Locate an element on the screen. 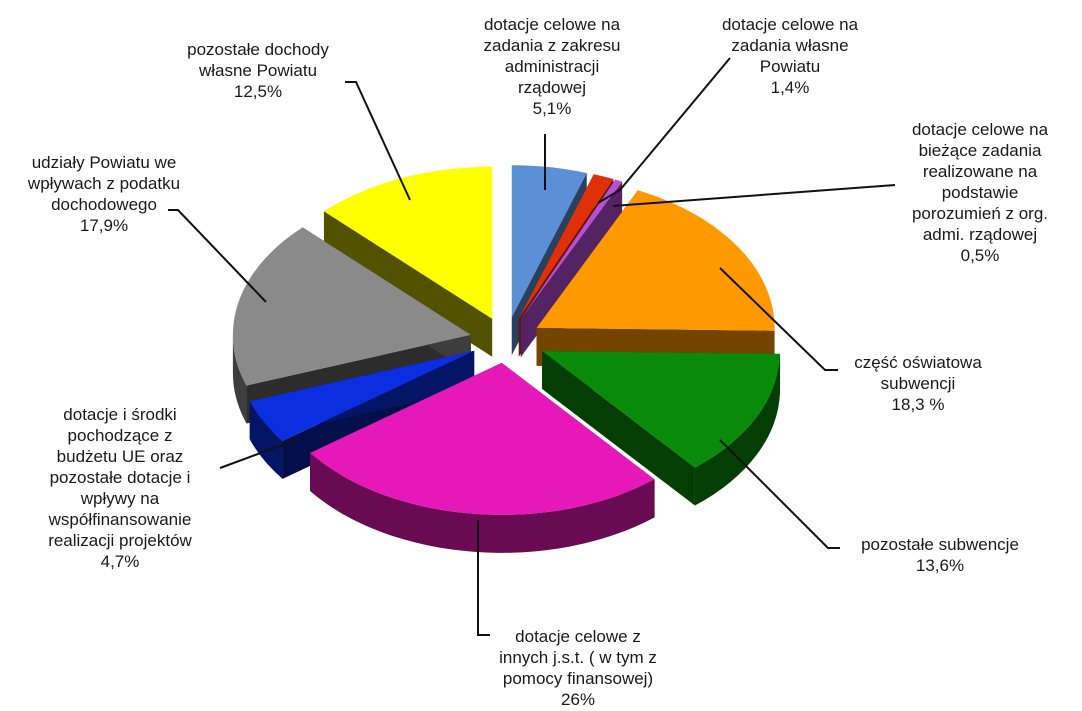 This screenshot has height=711, width=1082. slice-value-label: 18,3 % is located at coordinates (918, 404).